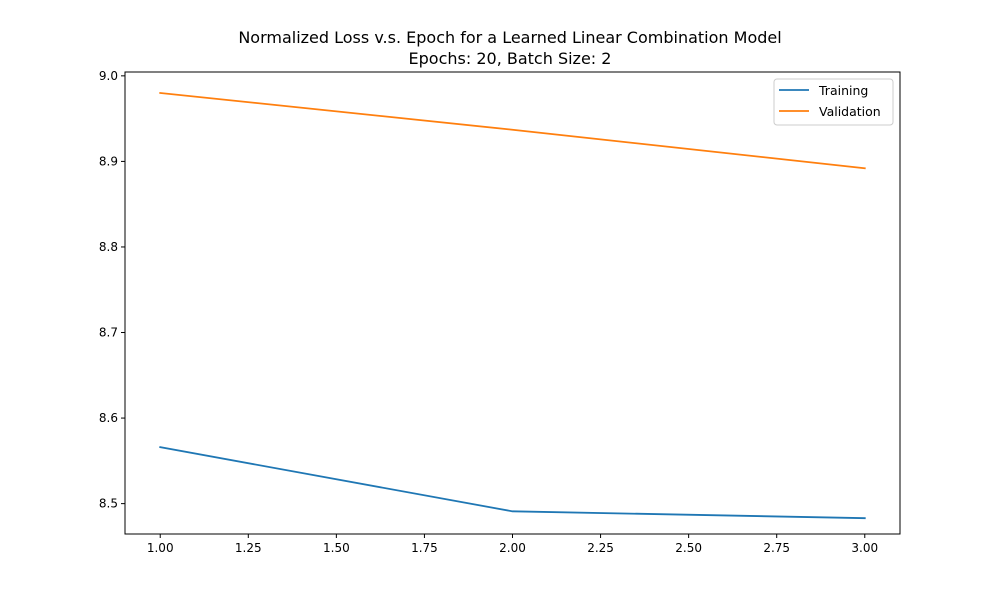  I want to click on y-tick-label: 8.8, so click(108, 247).